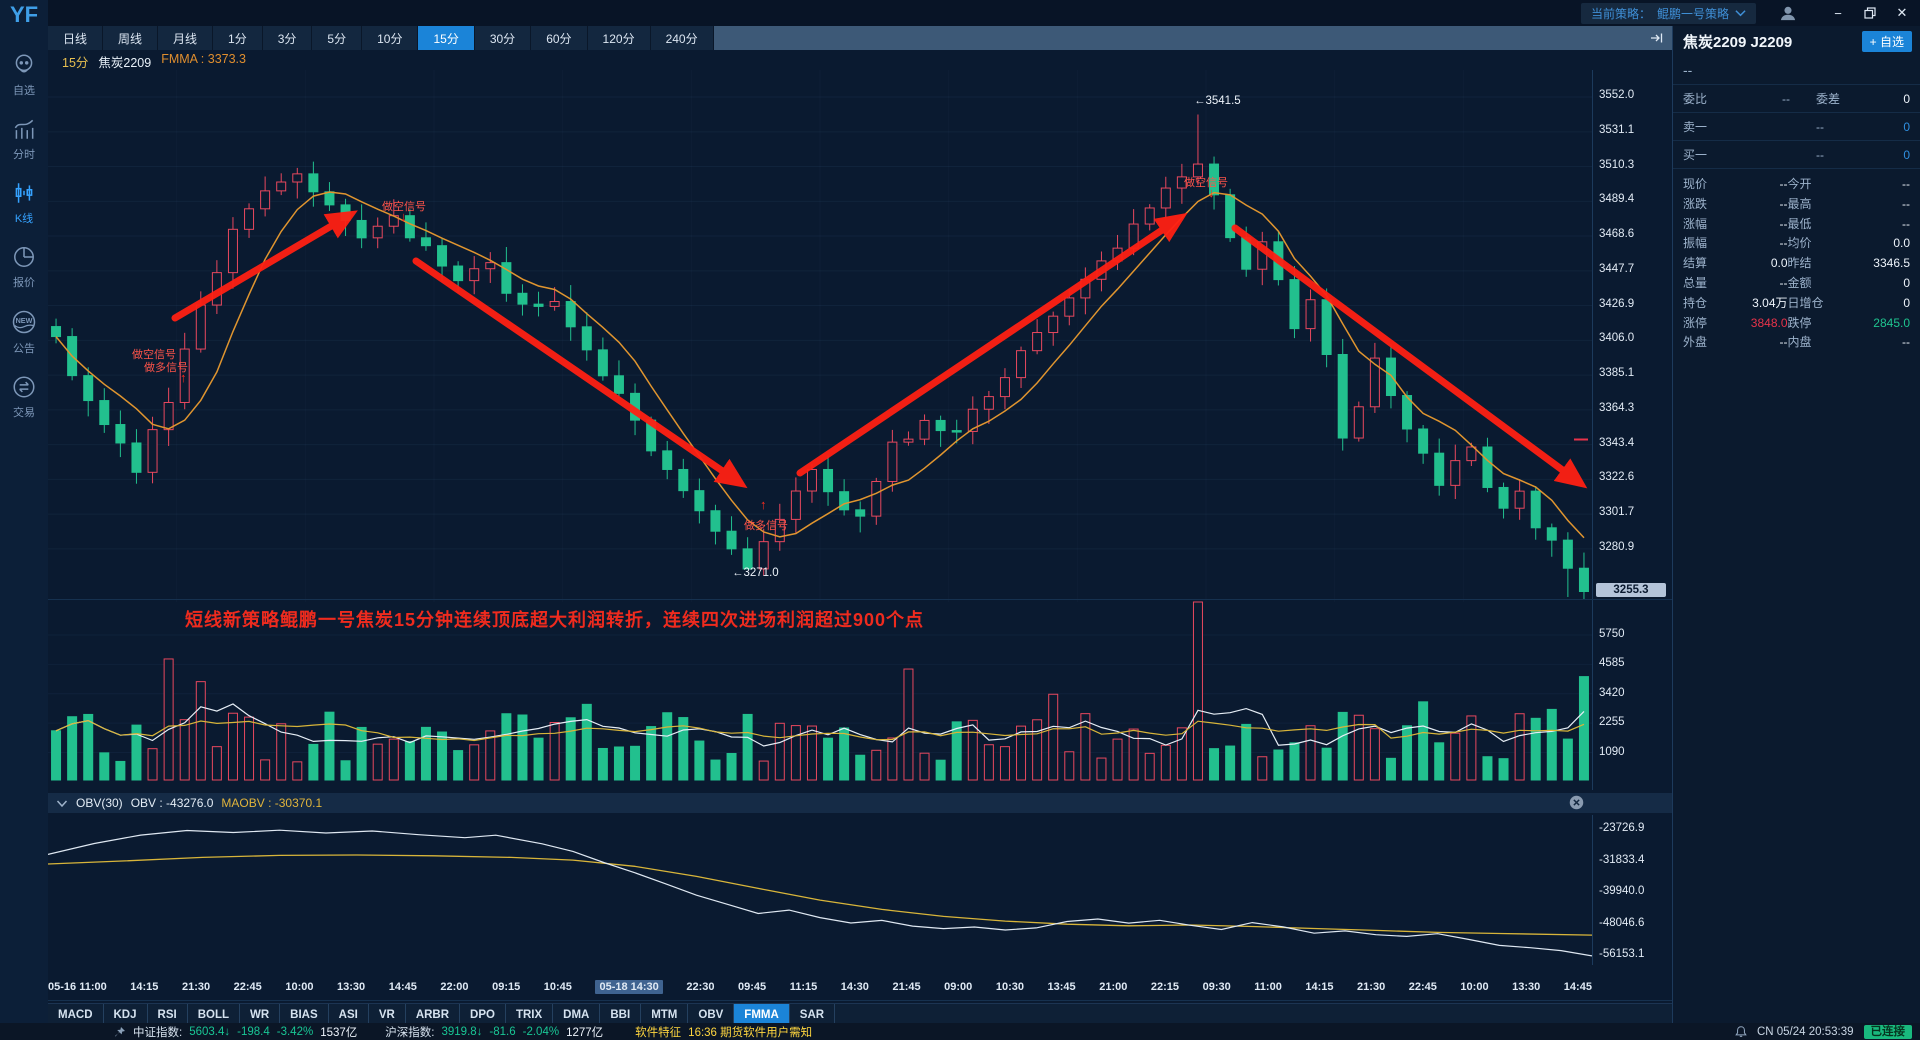 This screenshot has height=1040, width=1920. What do you see at coordinates (860, 38) in the screenshot?
I see `period-toolbar: 日线 周线 月线 1分 3分 5分 10分 15分 30分 60分 120分 240分` at bounding box center [860, 38].